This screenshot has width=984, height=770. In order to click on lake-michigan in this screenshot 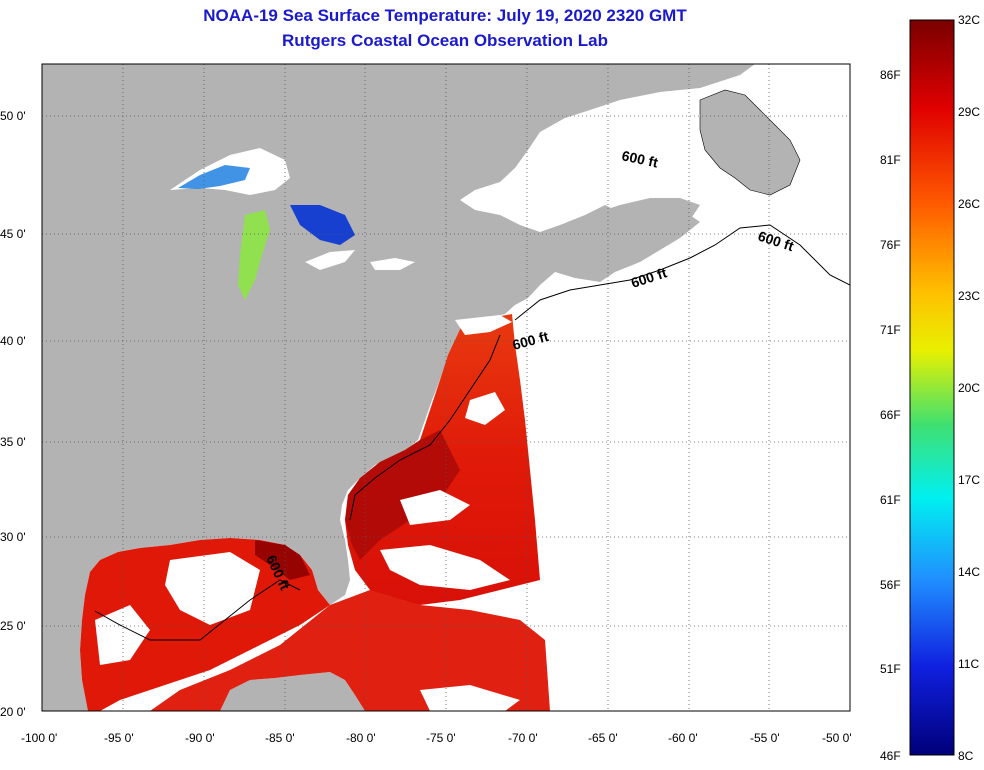, I will do `click(254, 255)`.